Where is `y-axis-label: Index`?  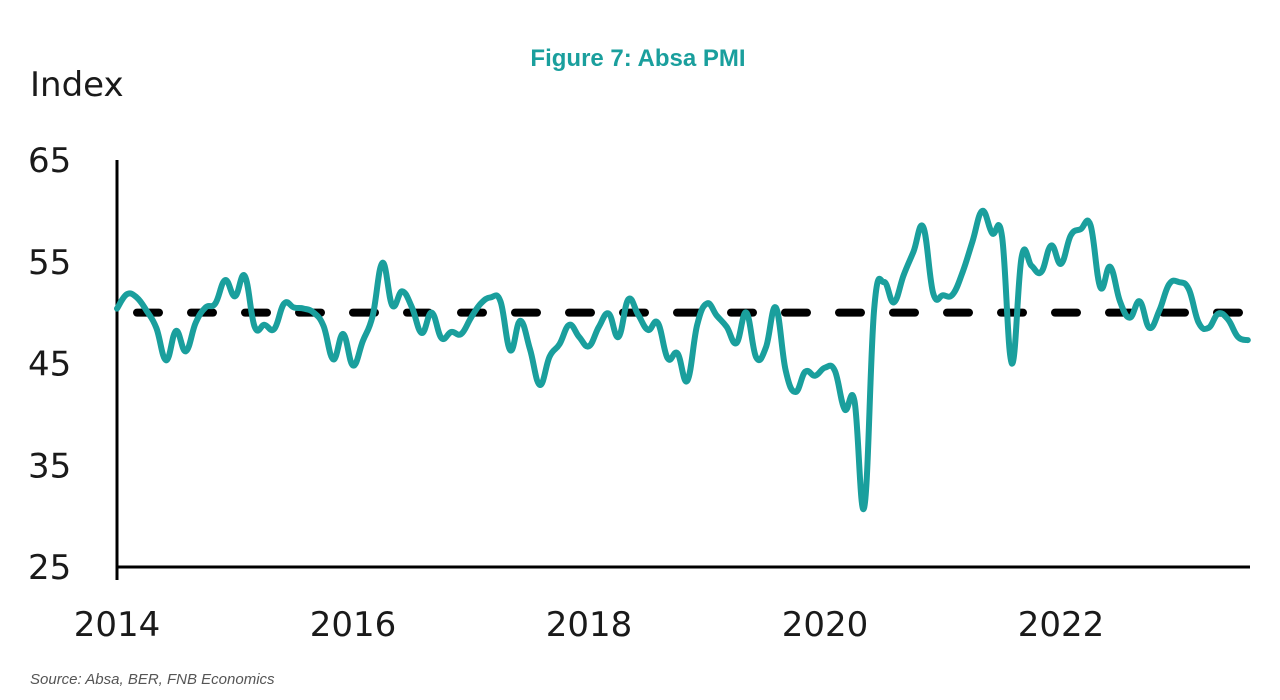 y-axis-label: Index is located at coordinates (77, 85).